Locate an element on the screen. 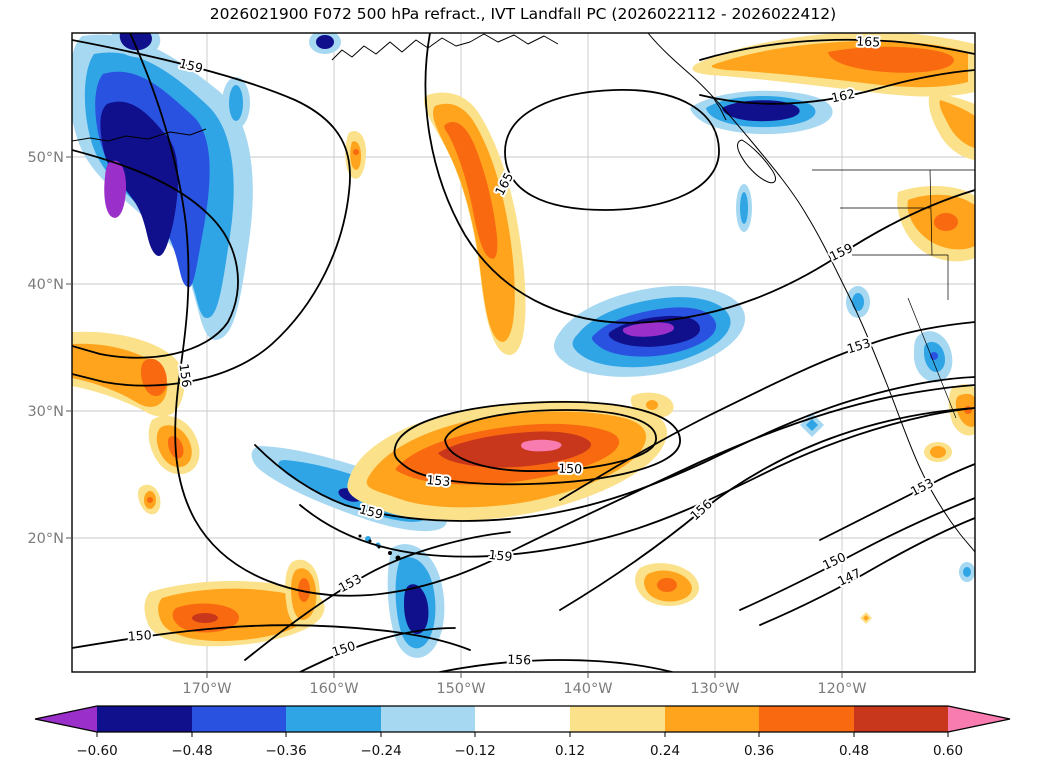  aleutian-coastline is located at coordinates (139, 135).